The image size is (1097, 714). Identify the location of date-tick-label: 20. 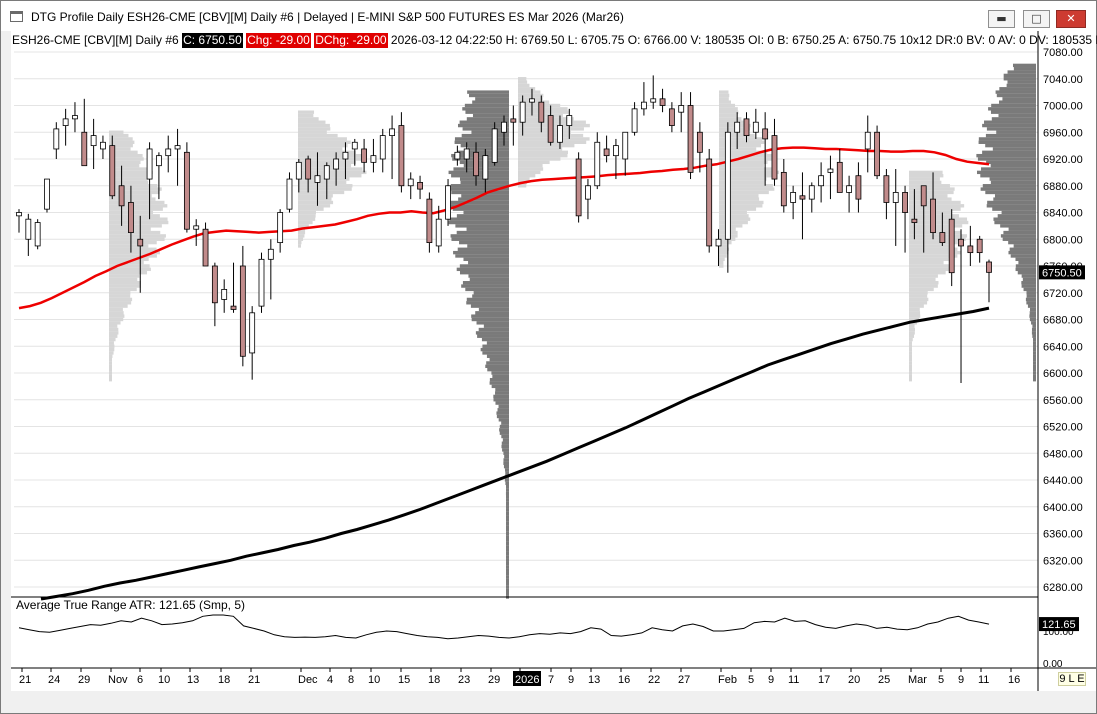
(854, 680).